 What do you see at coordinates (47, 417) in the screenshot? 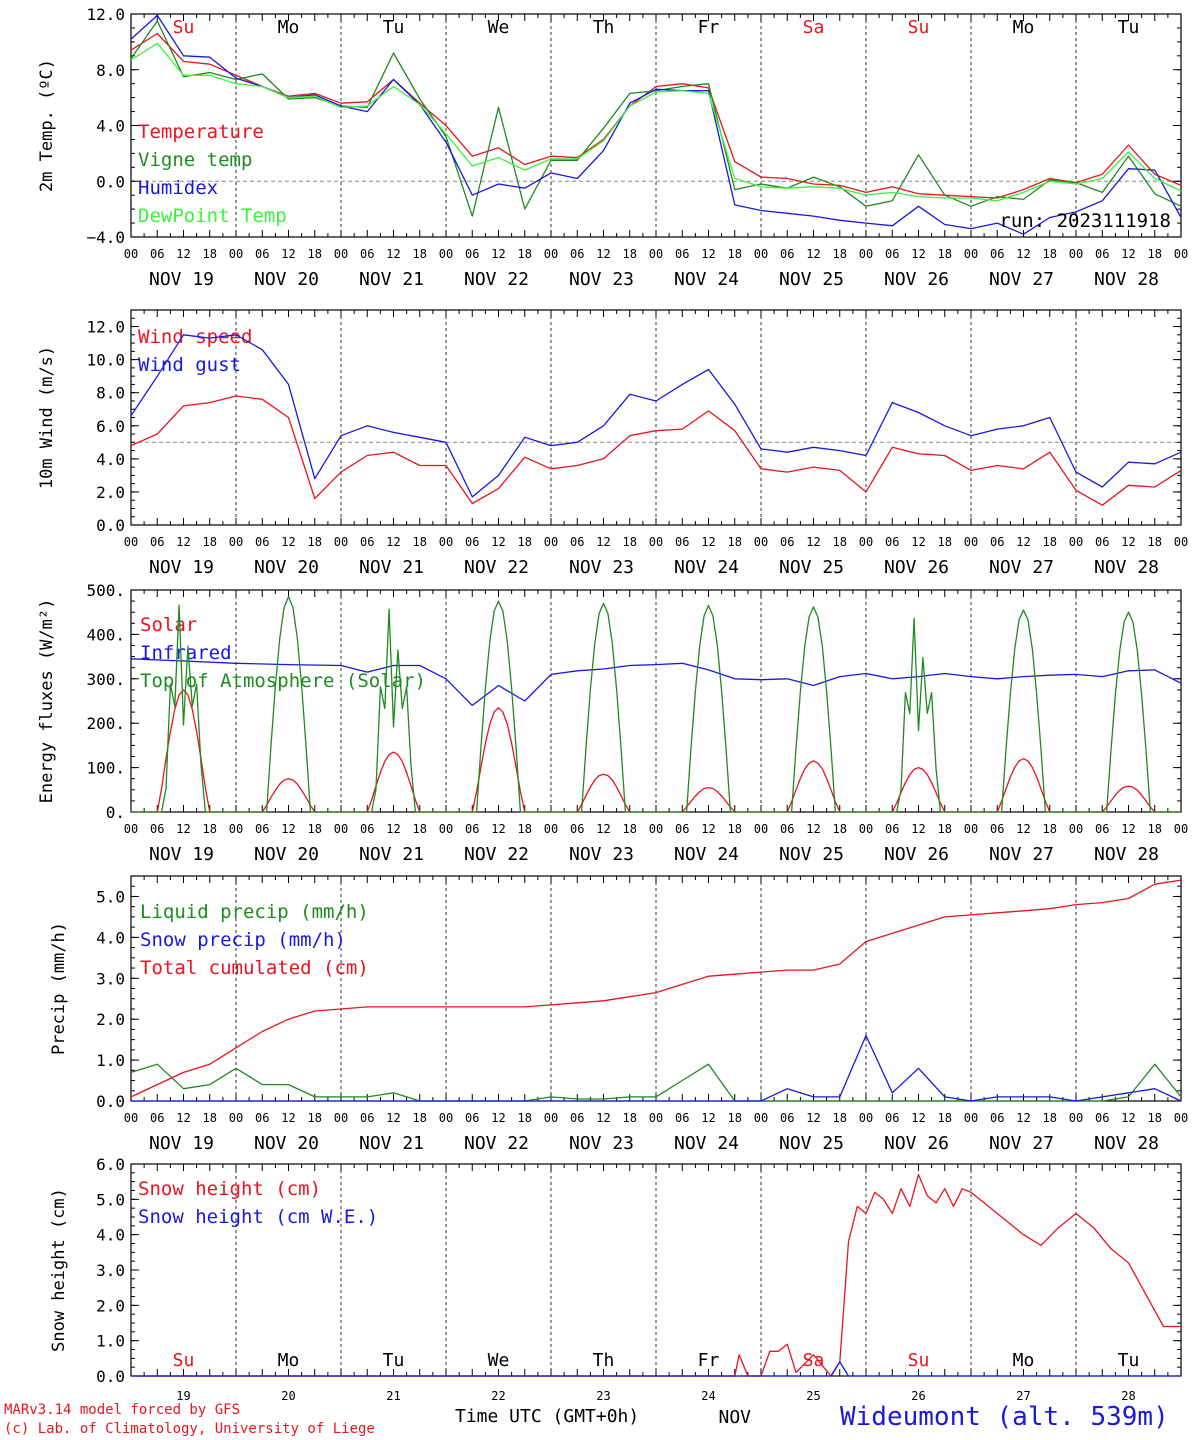
I see `y-axis-label: 10m Wind (m/s)` at bounding box center [47, 417].